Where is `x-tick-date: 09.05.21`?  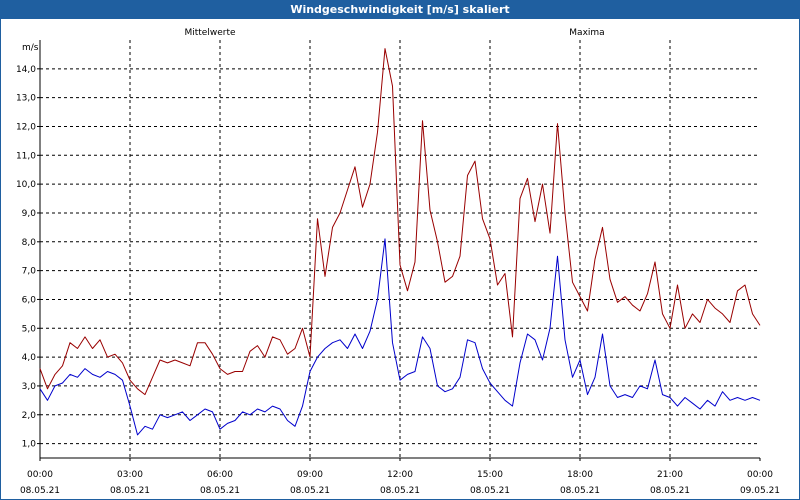 x-tick-date: 09.05.21 is located at coordinates (760, 491).